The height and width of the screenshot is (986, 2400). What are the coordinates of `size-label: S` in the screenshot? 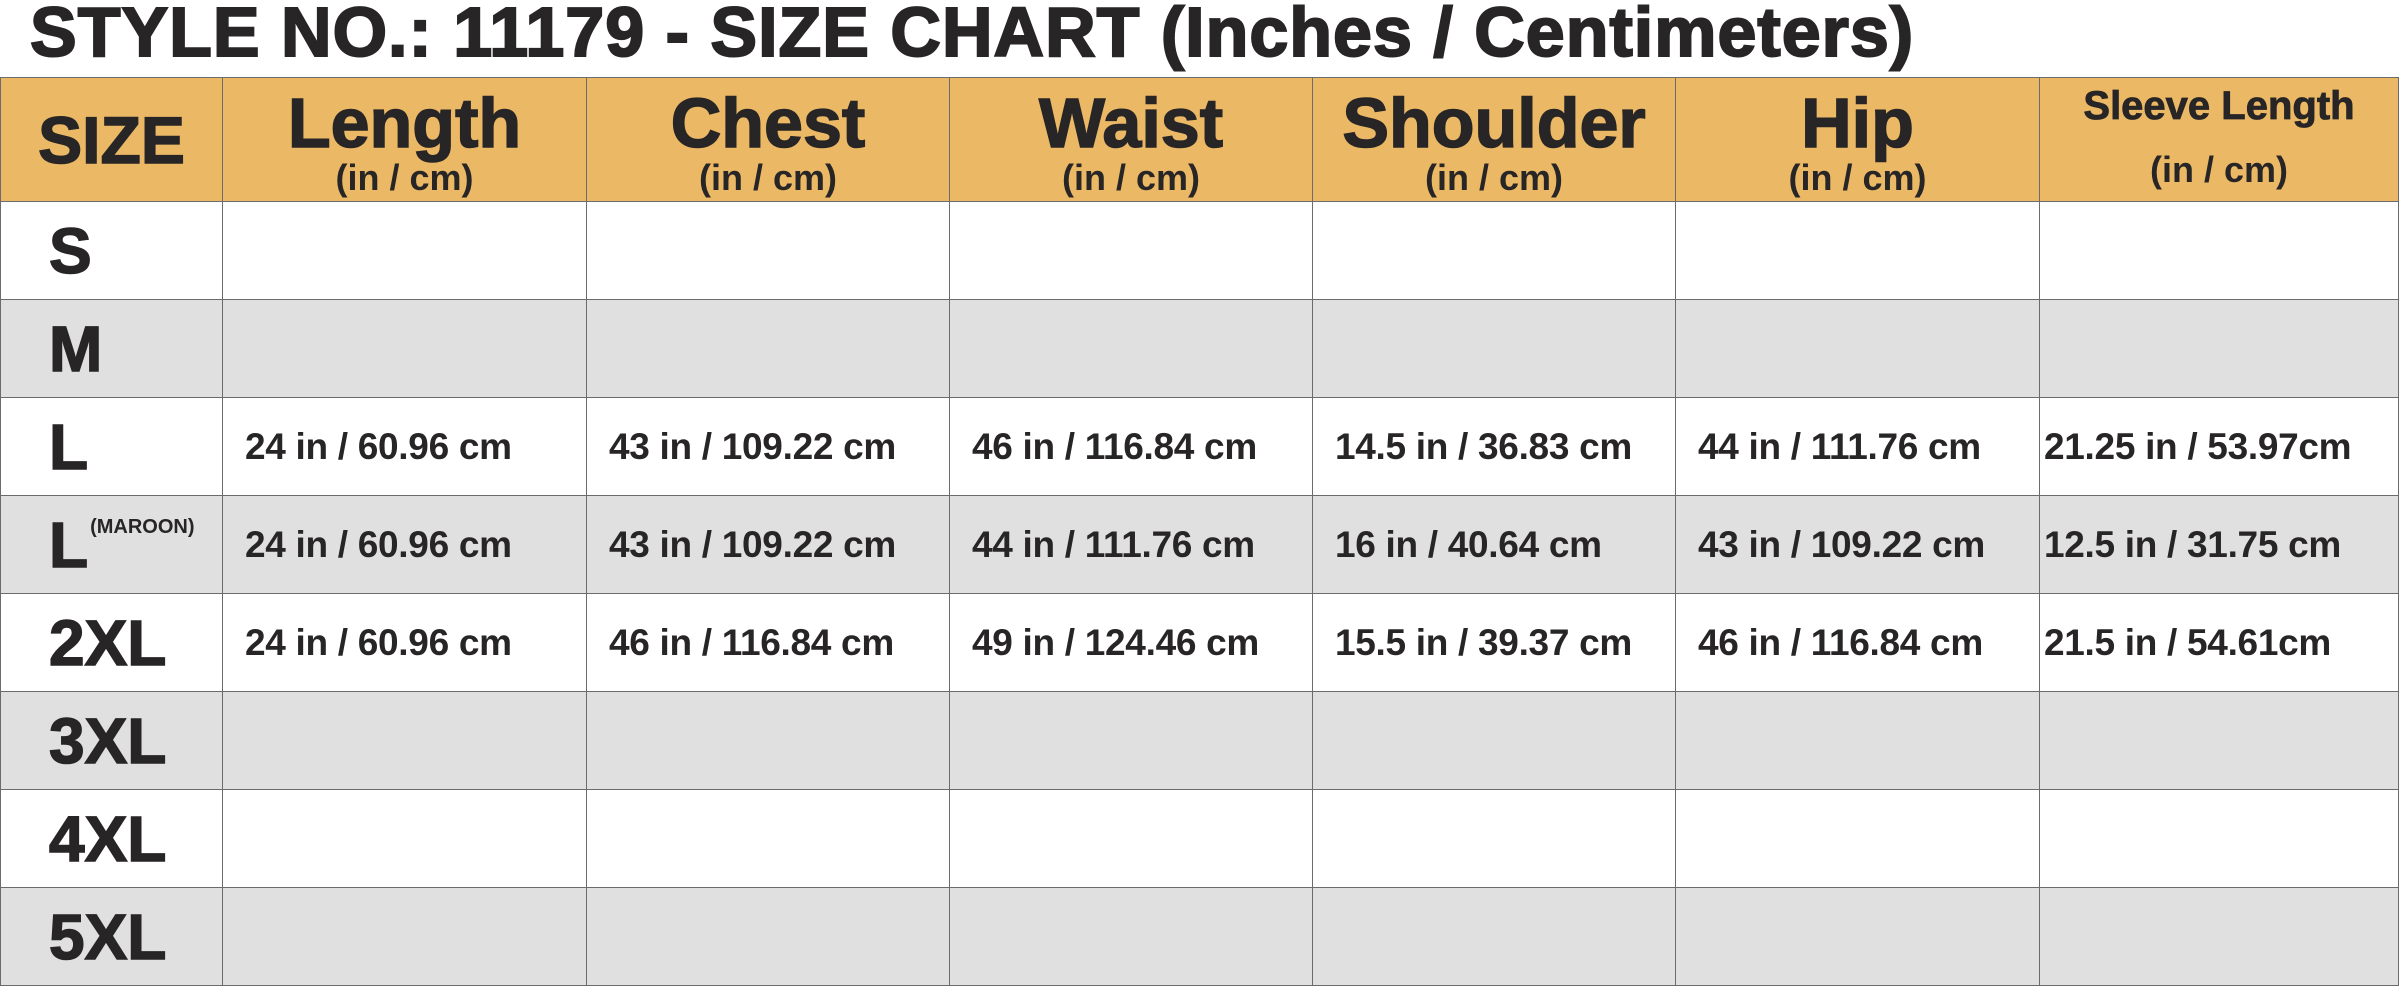 It's located at (70, 251).